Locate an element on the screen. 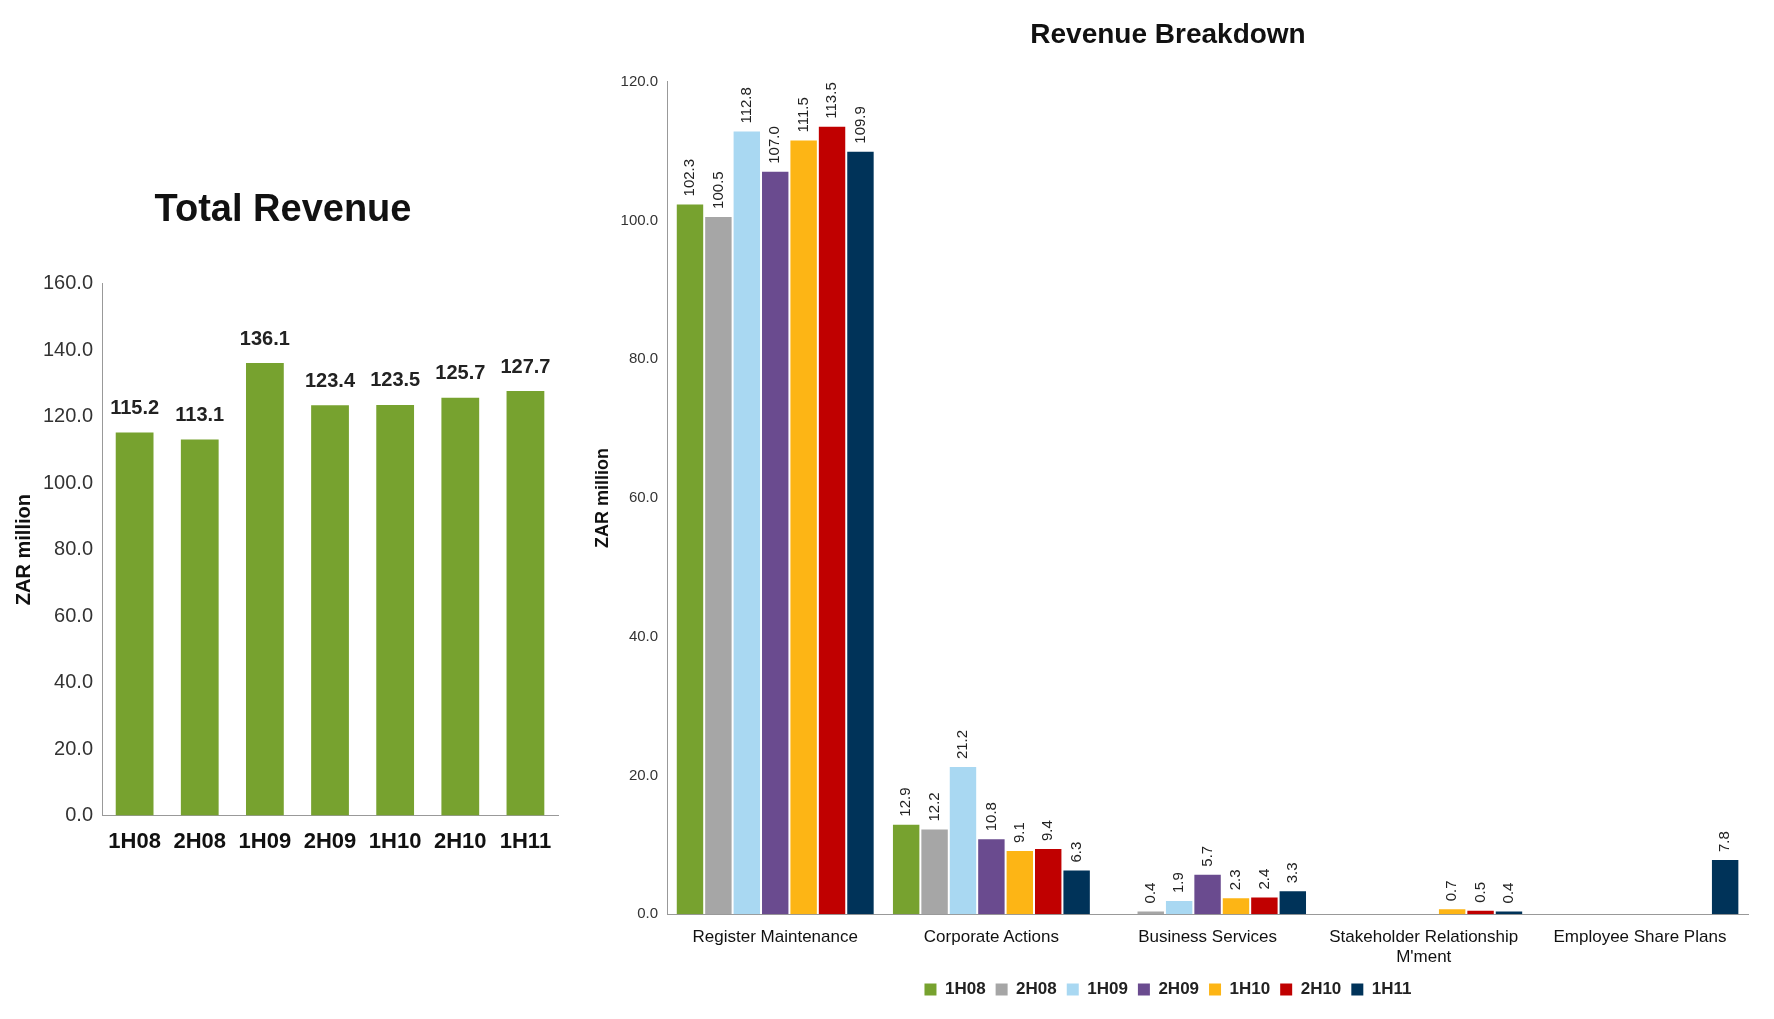  data-label: 112.8 is located at coordinates (745, 105).